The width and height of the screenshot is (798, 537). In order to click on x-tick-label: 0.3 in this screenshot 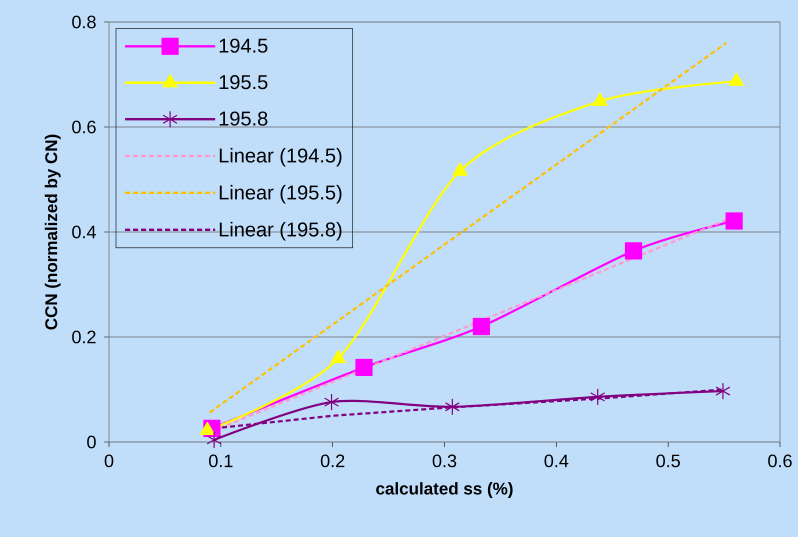, I will do `click(444, 461)`.